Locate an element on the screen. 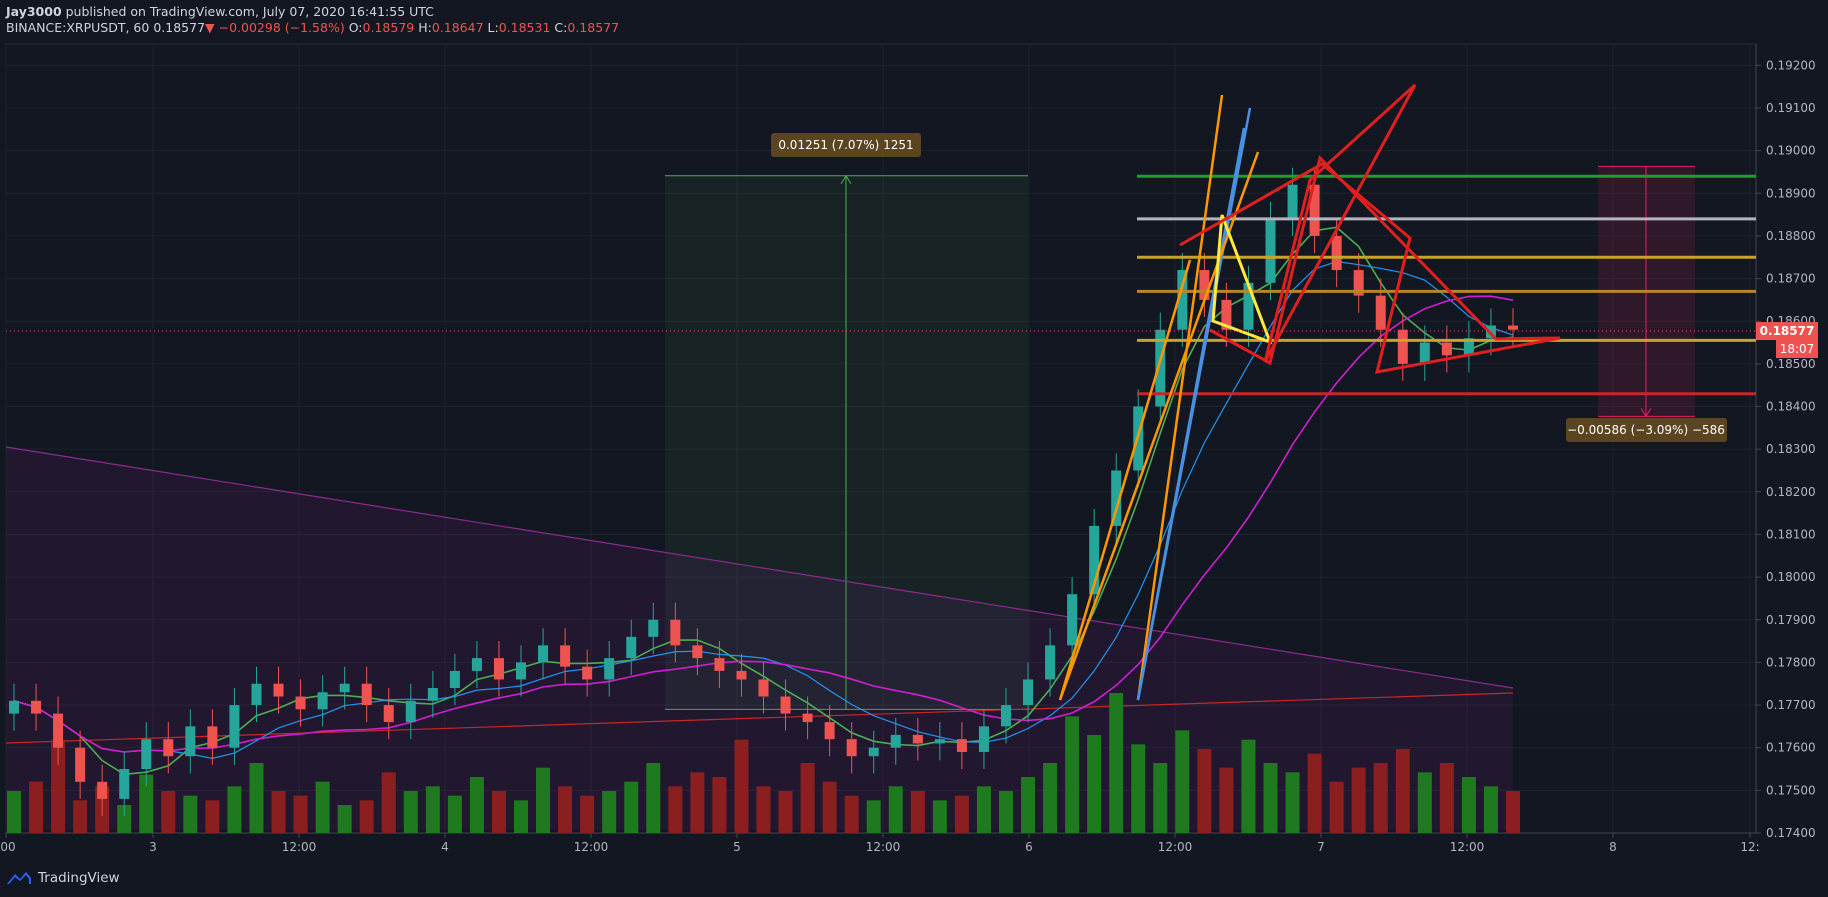 The height and width of the screenshot is (897, 1828). last-price-tag is located at coordinates (1787, 331).